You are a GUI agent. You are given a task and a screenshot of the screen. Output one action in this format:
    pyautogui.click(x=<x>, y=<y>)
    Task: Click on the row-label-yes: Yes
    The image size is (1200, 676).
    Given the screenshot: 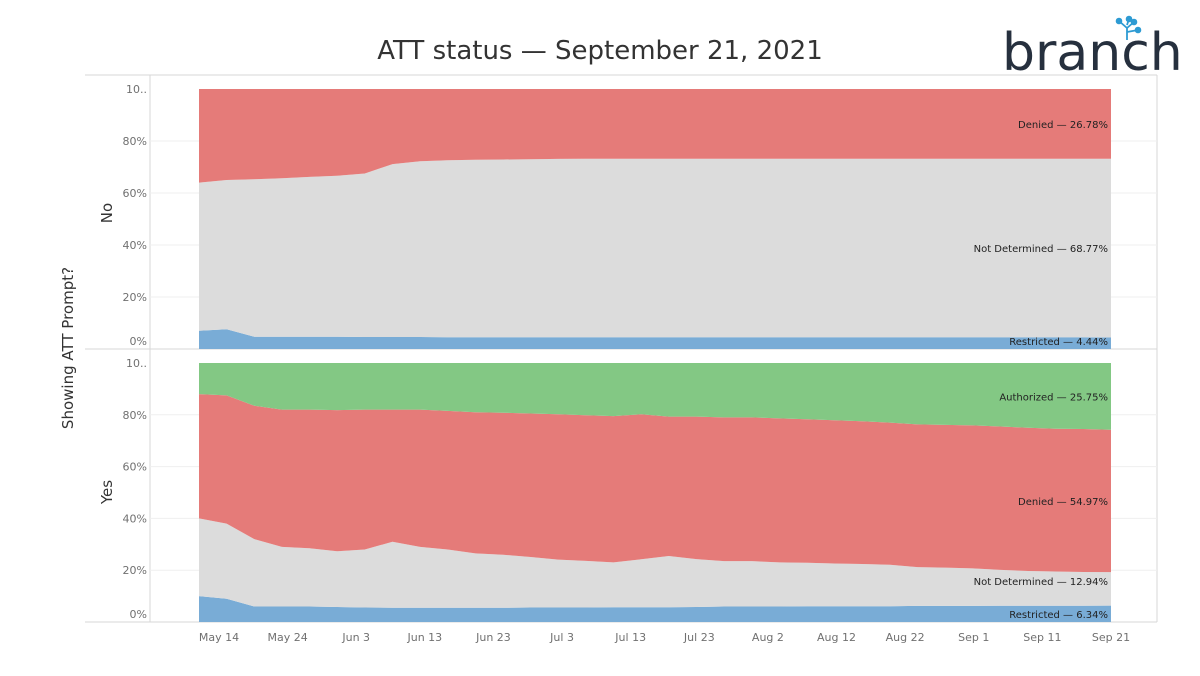 What is the action you would take?
    pyautogui.click(x=107, y=492)
    